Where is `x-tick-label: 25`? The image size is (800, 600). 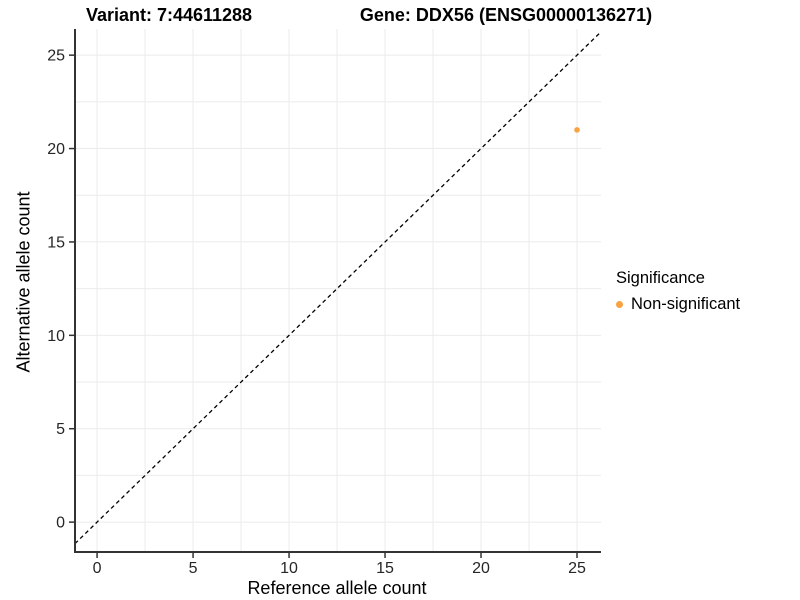 x-tick-label: 25 is located at coordinates (577, 568).